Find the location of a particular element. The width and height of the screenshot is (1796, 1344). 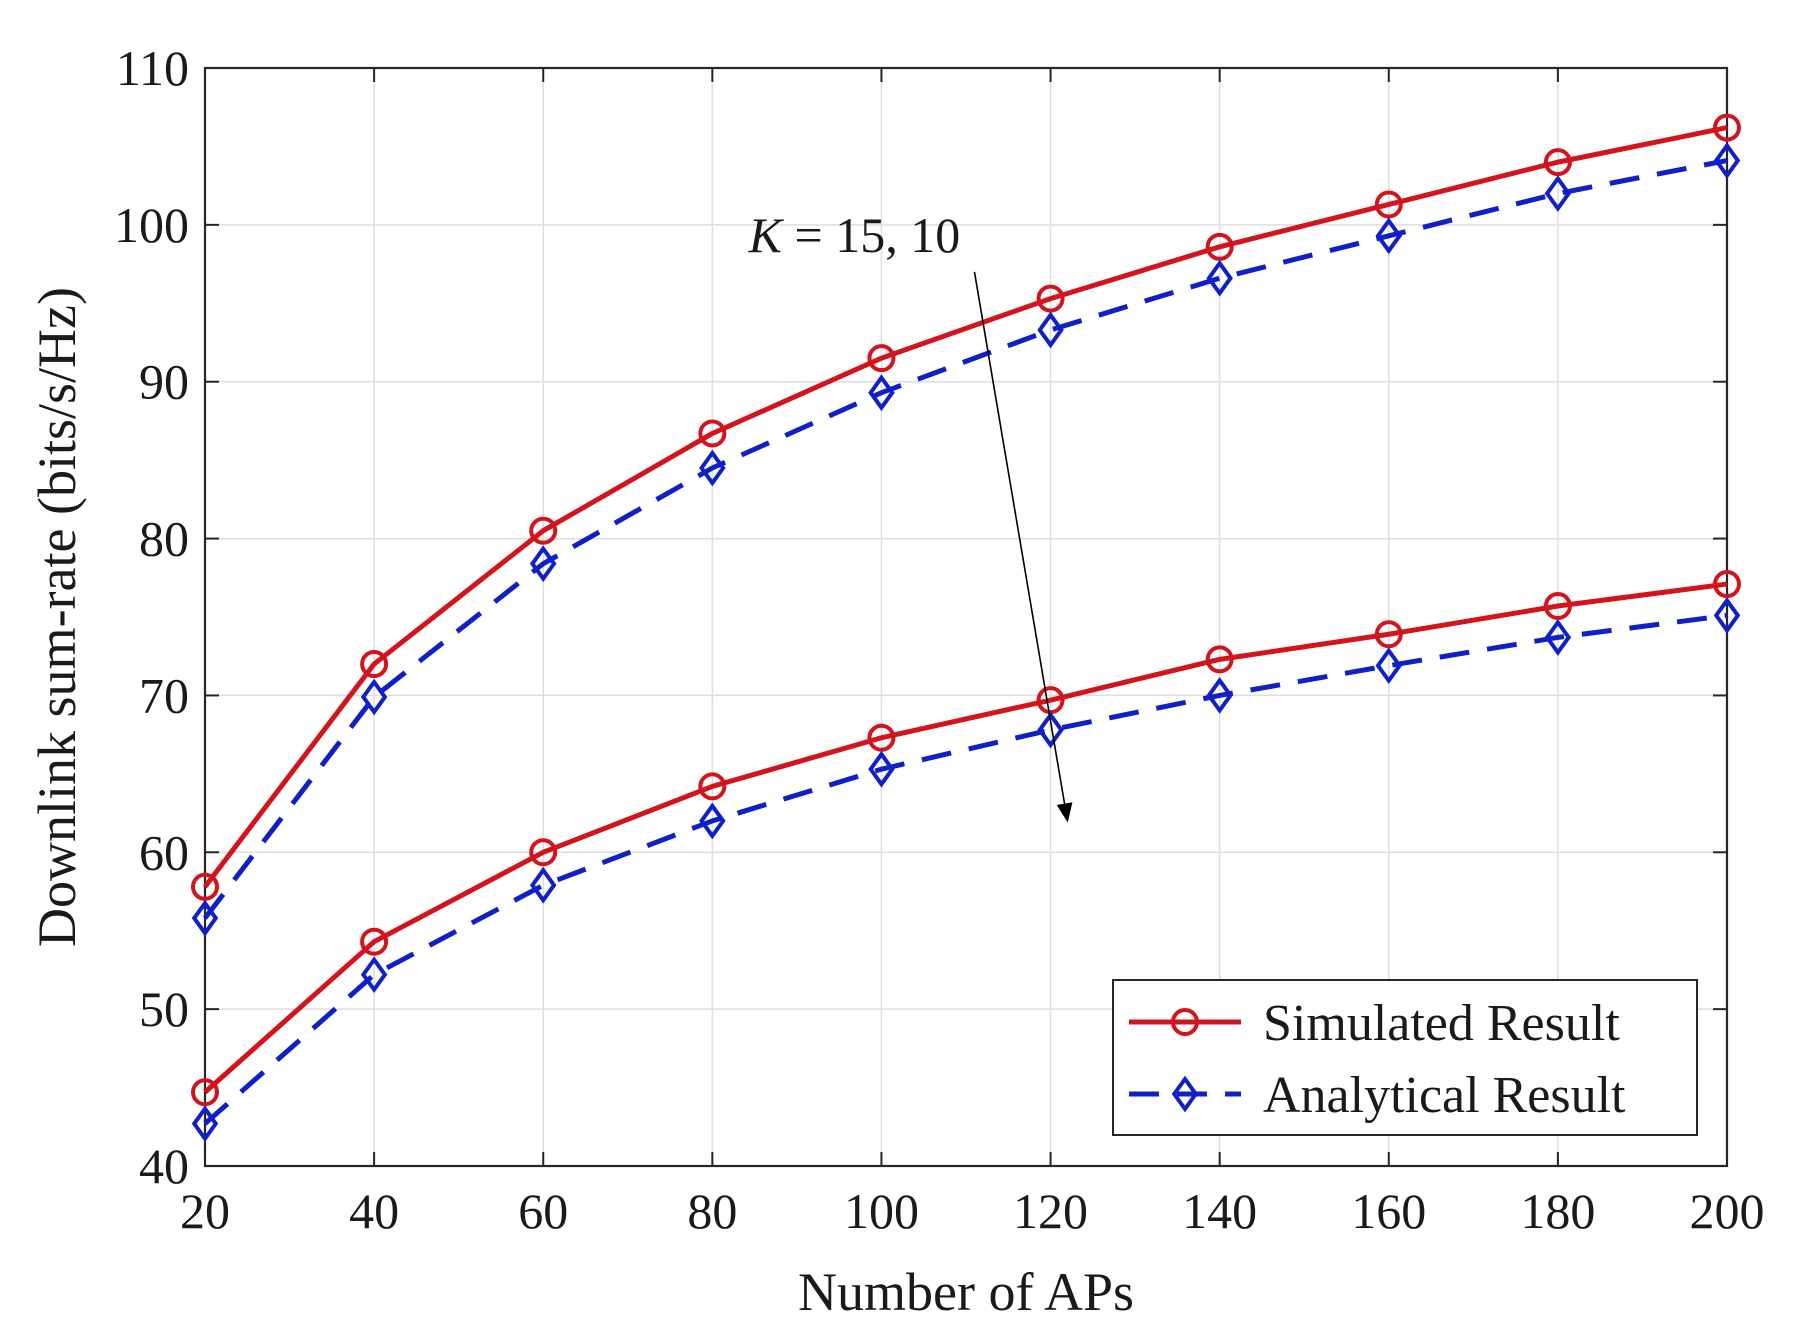

legend-label: Simulated Result is located at coordinates (1441, 1023).